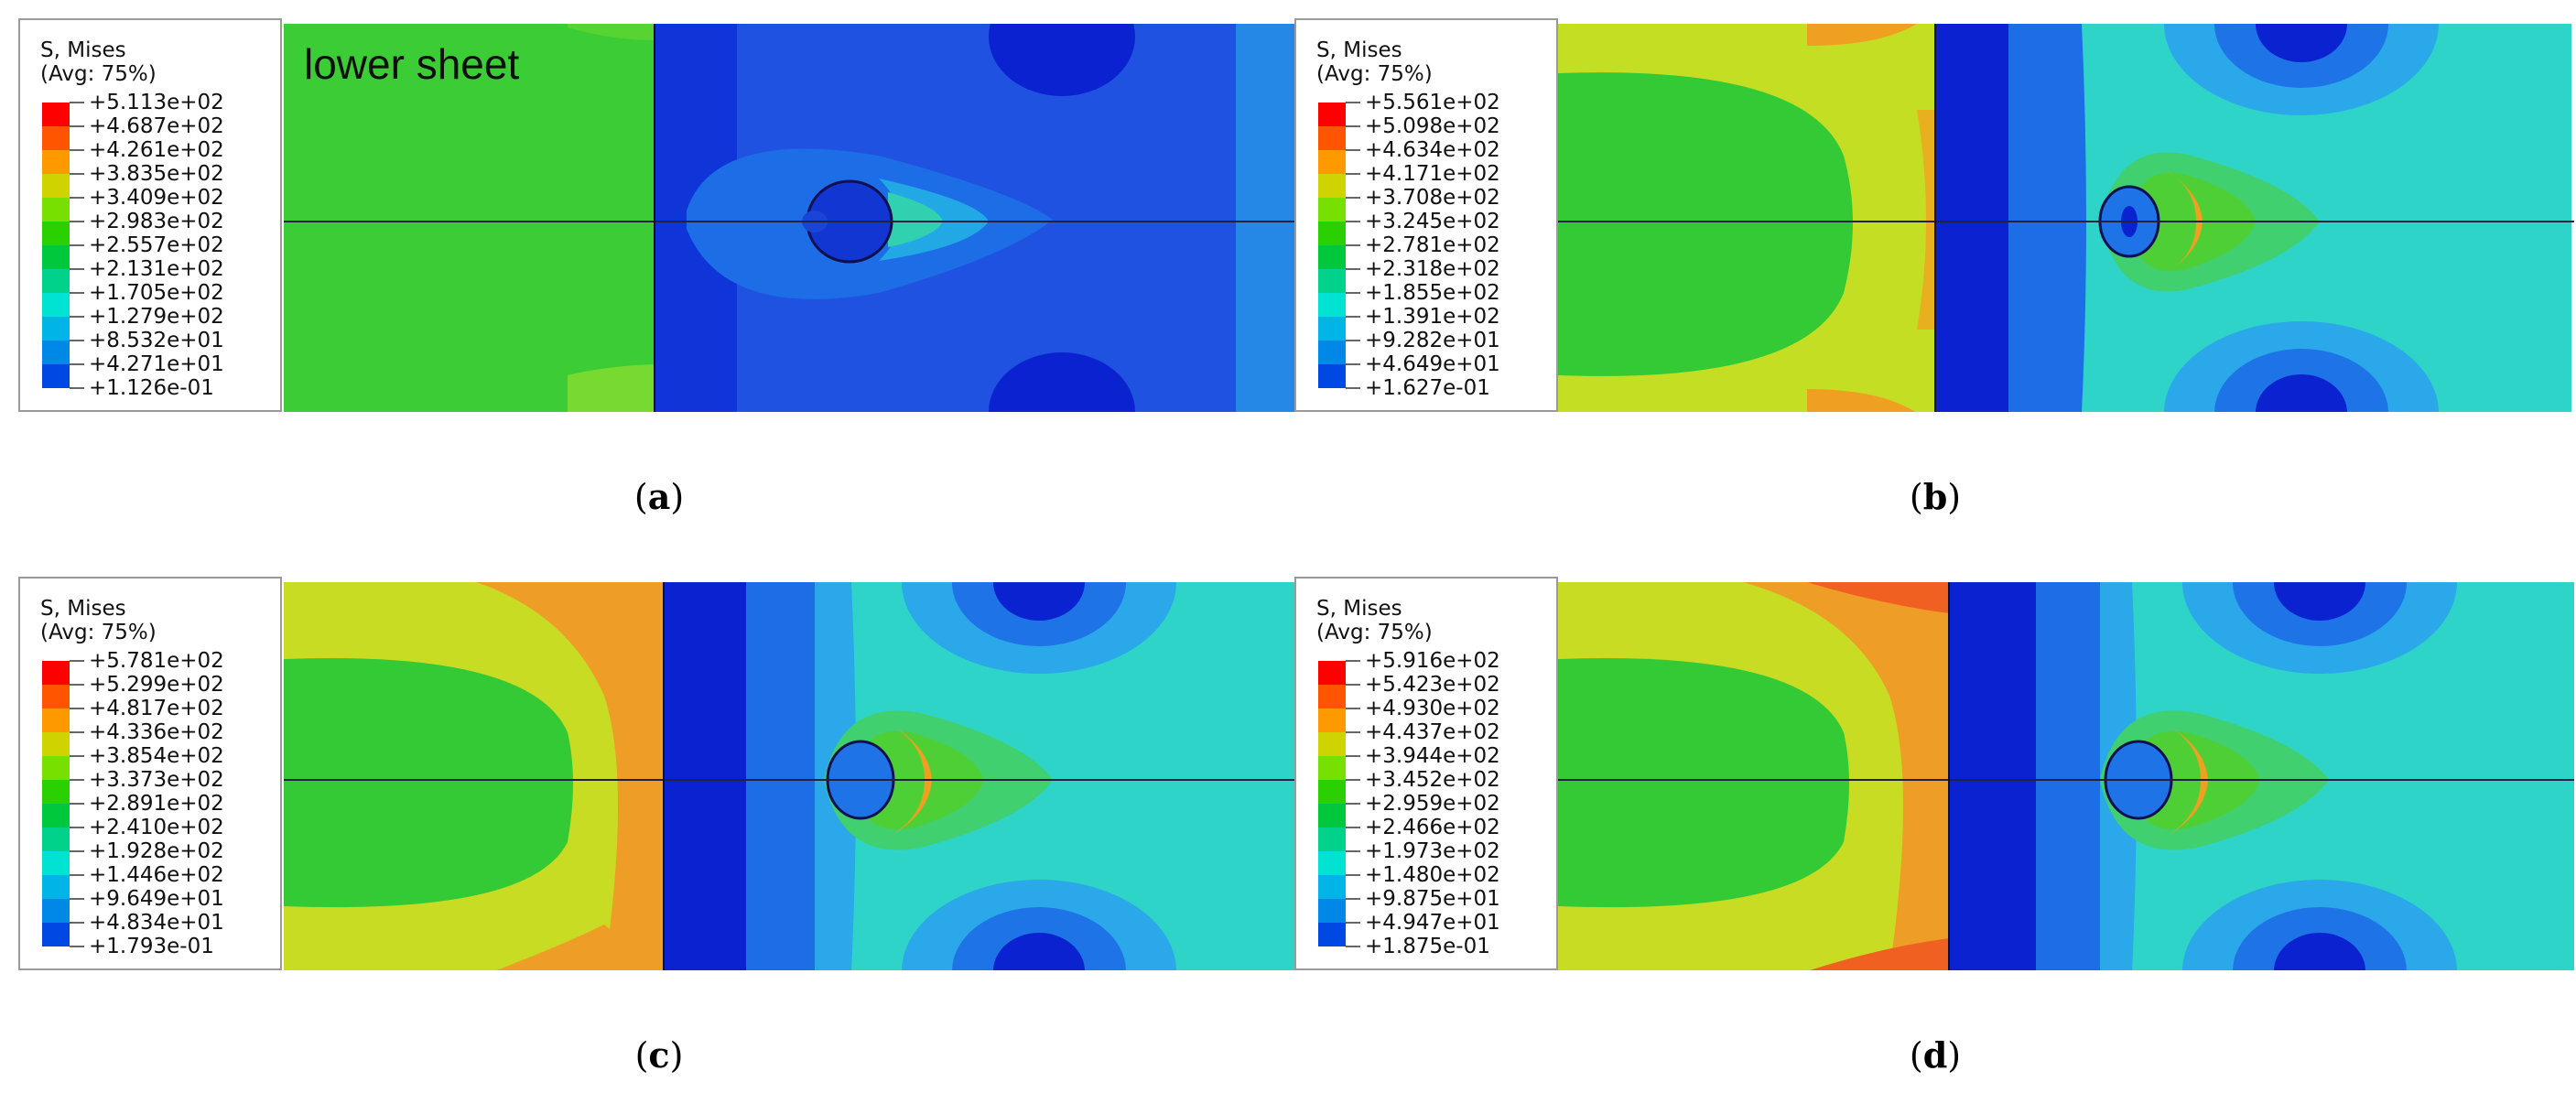 The image size is (2576, 1114). I want to click on legend-value: +5.916e+02, so click(1433, 661).